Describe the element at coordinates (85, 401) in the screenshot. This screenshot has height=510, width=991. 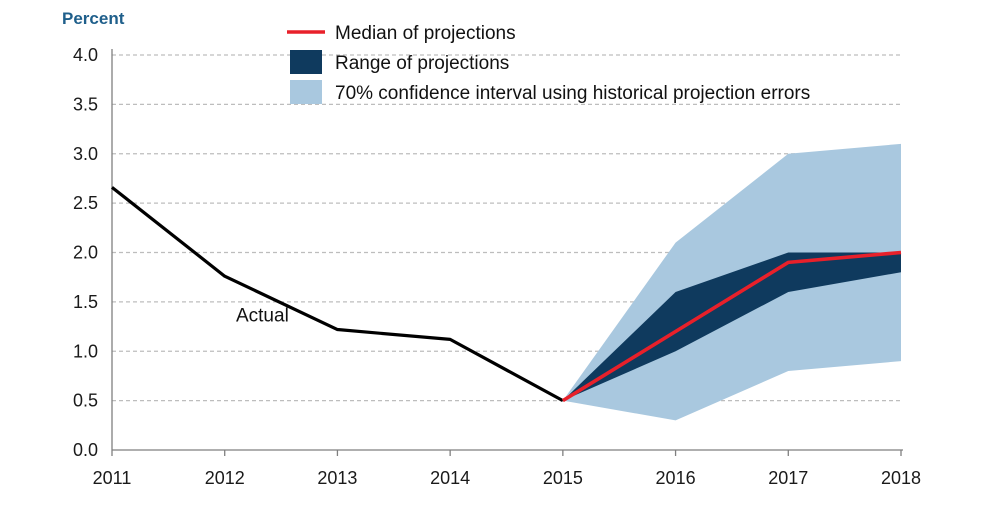
I see `y-tick-label: 0.5` at that location.